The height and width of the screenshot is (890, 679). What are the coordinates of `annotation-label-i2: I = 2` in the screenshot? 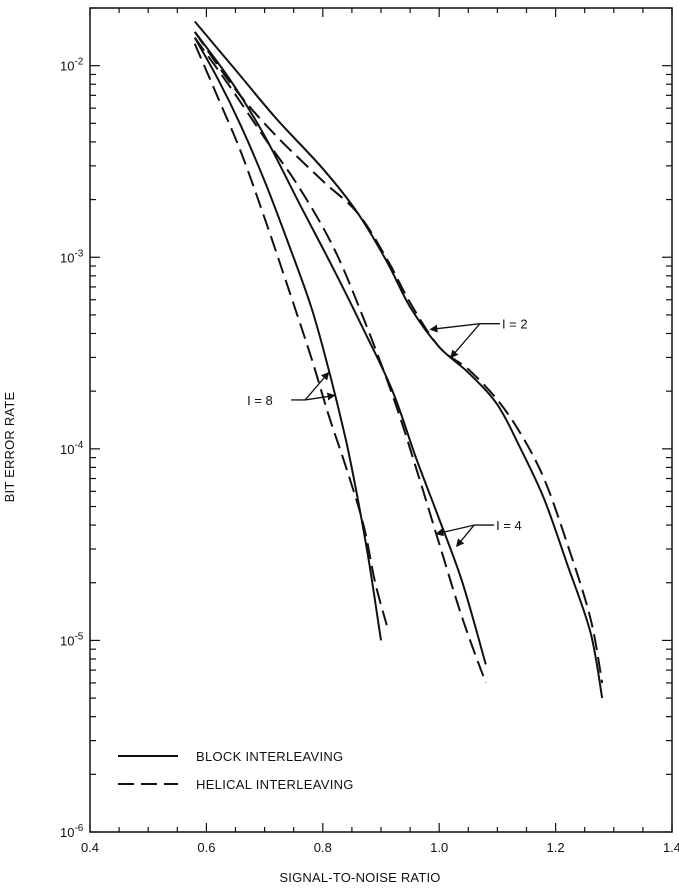 It's located at (515, 324).